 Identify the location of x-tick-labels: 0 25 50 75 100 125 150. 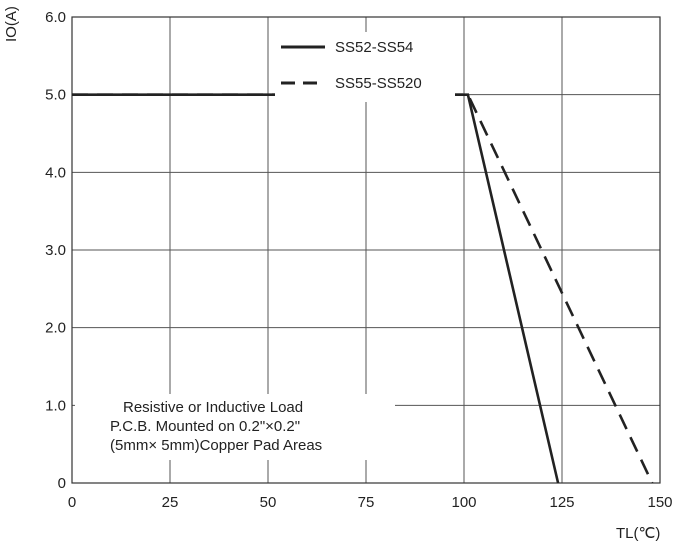
(370, 502).